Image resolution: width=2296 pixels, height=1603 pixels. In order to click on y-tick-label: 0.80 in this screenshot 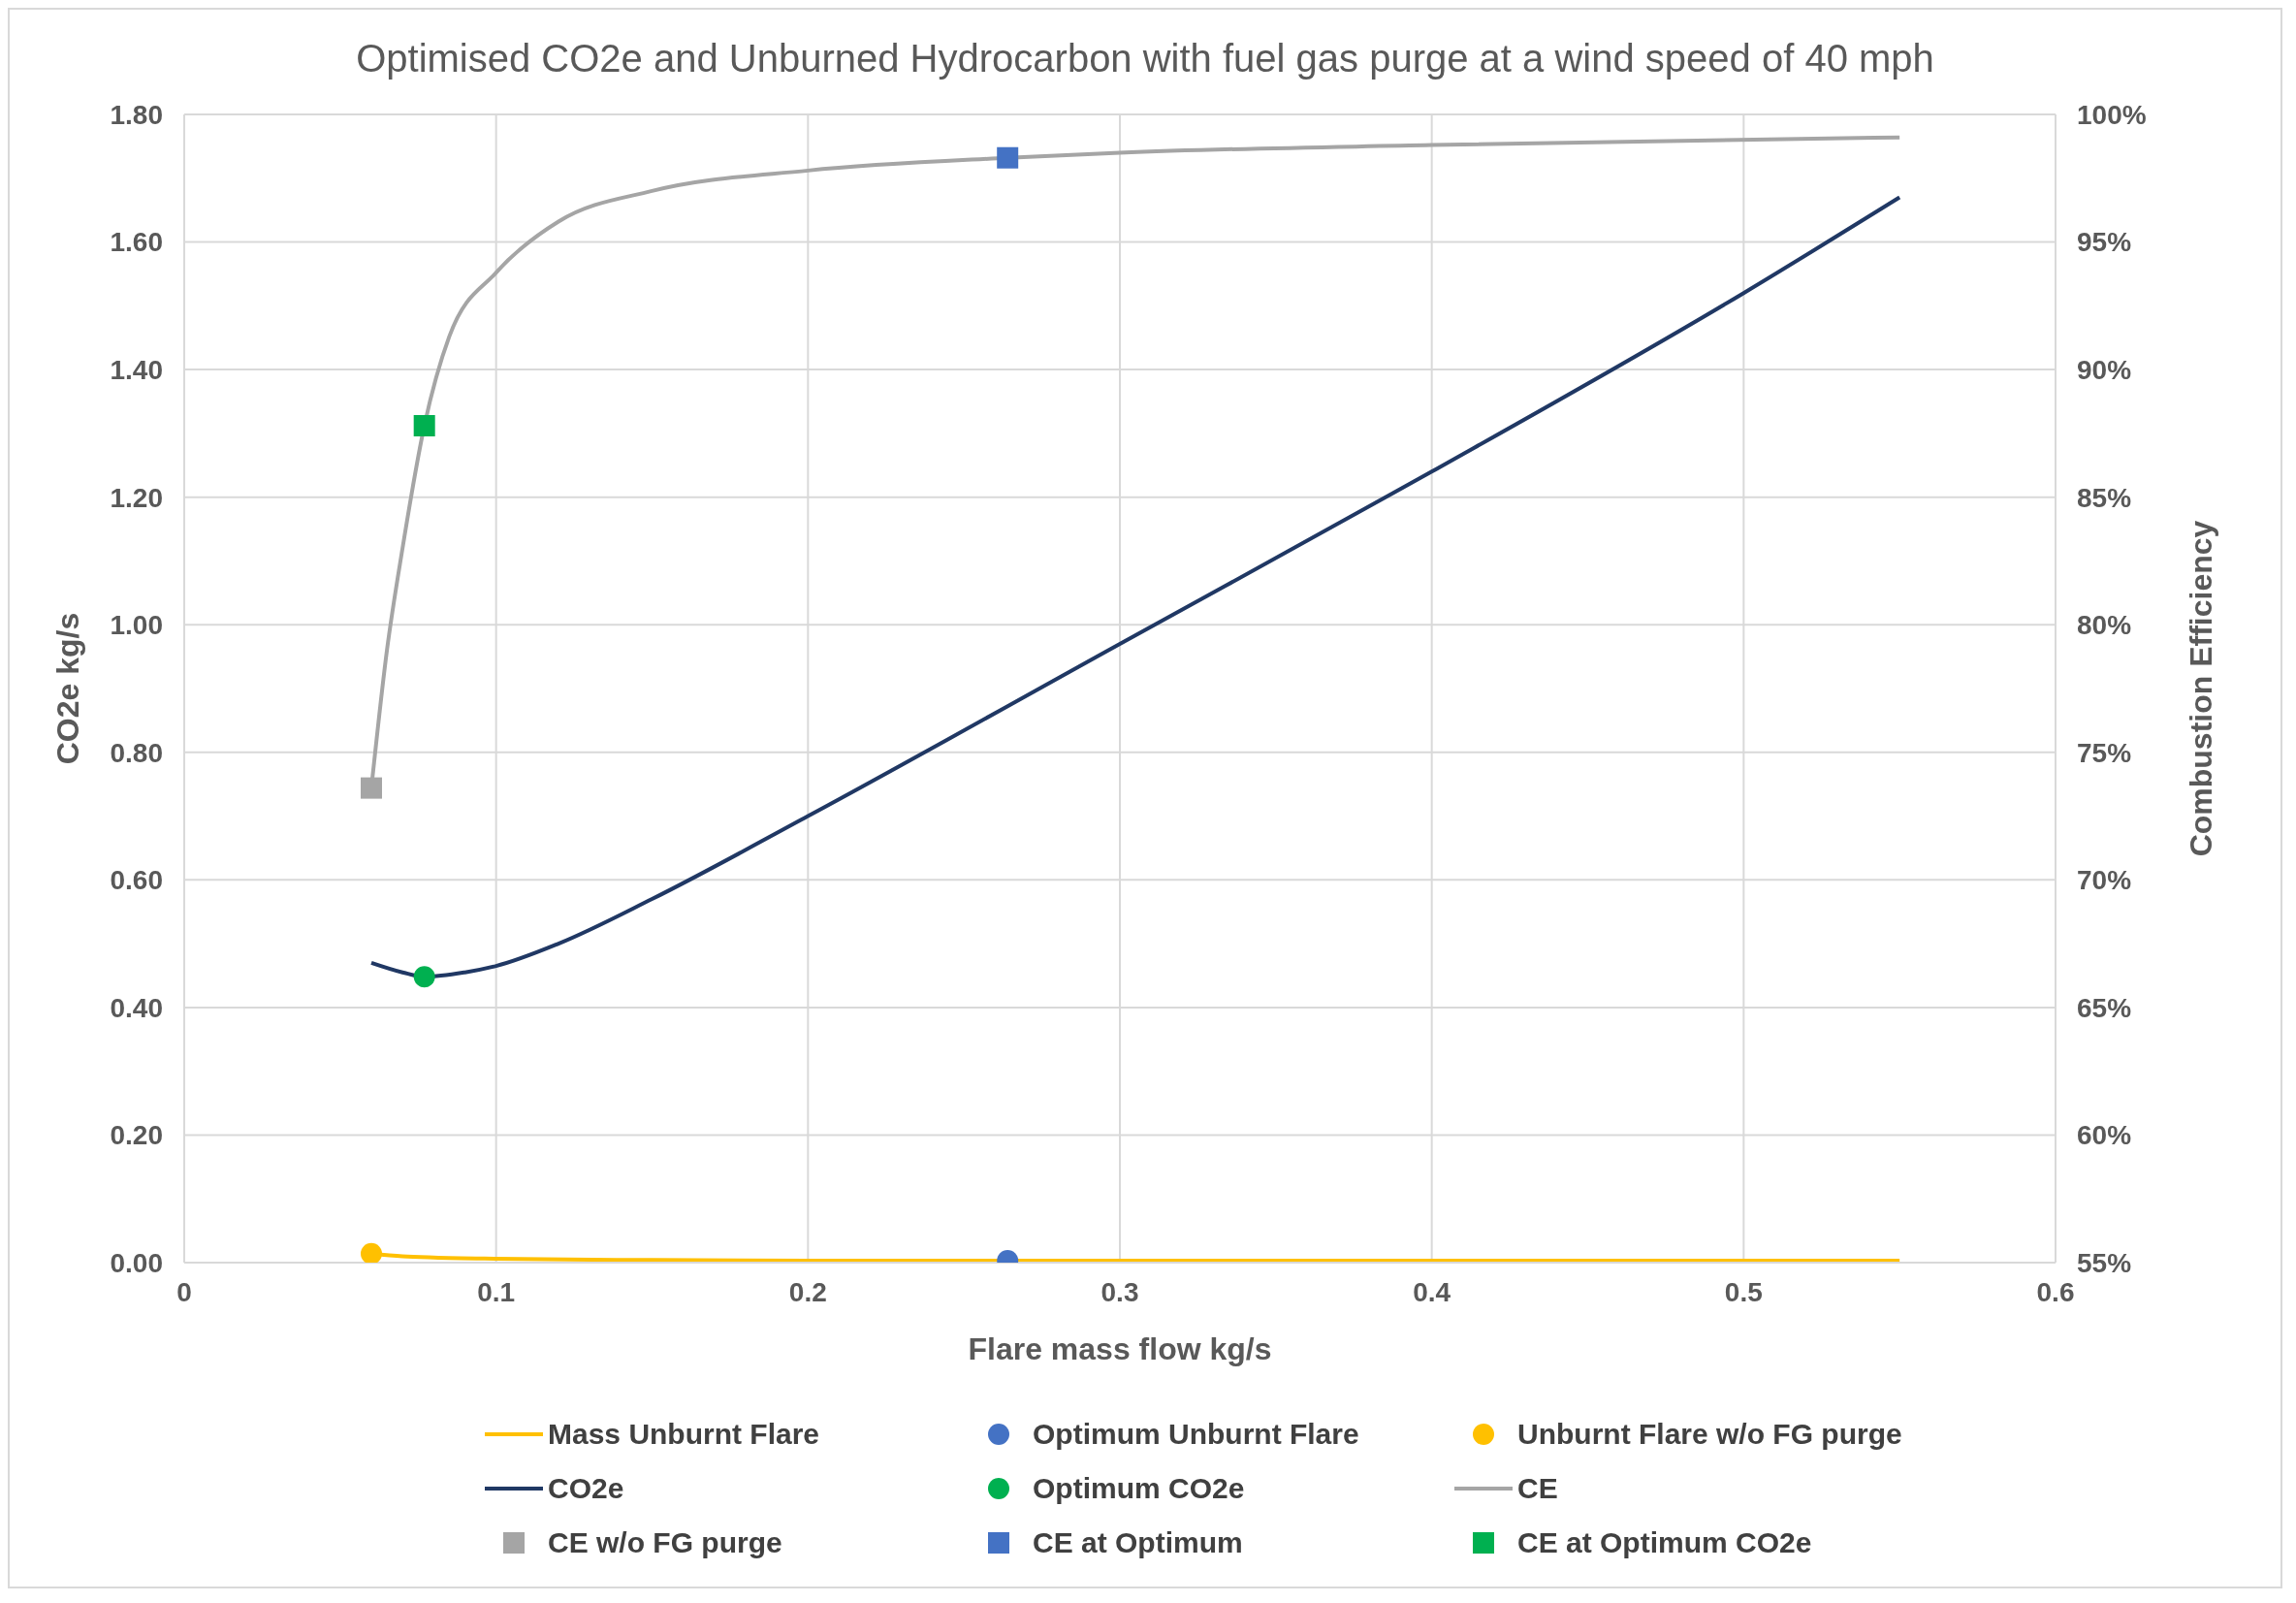, I will do `click(136, 753)`.